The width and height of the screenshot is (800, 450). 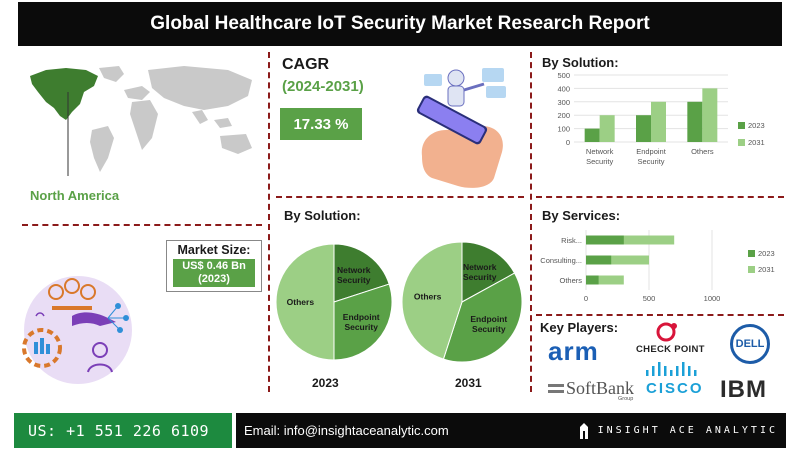 I want to click on region-label: North America, so click(x=75, y=195).